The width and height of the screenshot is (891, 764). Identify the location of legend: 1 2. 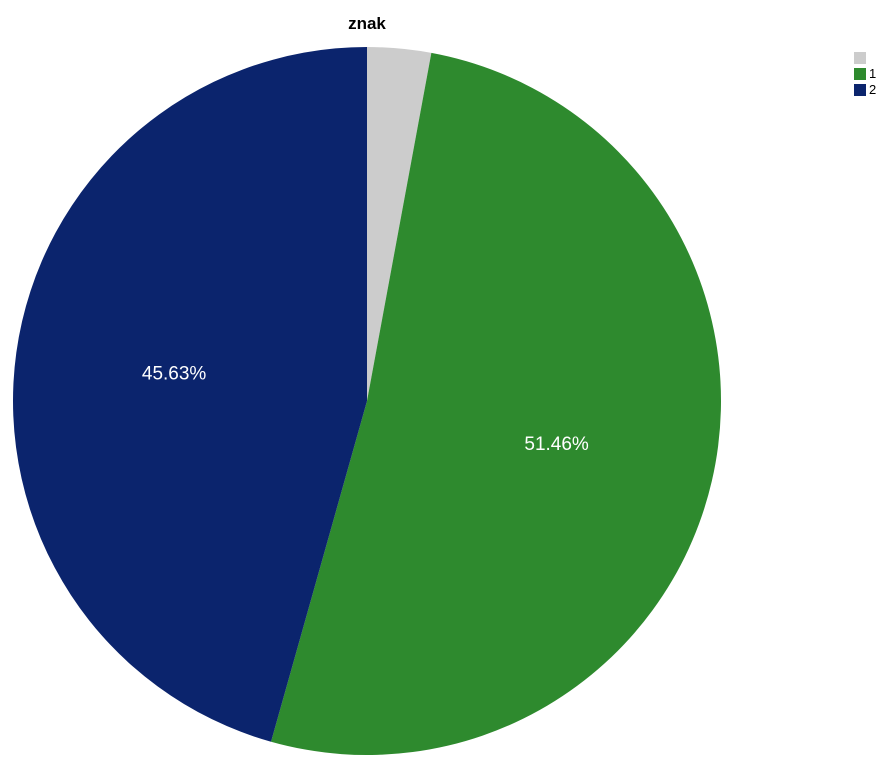
(865, 74).